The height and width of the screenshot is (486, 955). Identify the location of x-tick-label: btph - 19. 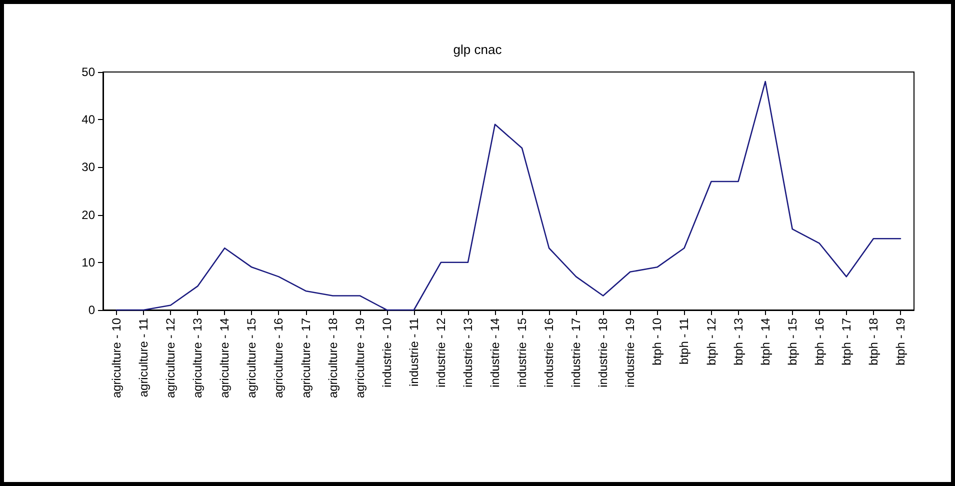
(900, 342).